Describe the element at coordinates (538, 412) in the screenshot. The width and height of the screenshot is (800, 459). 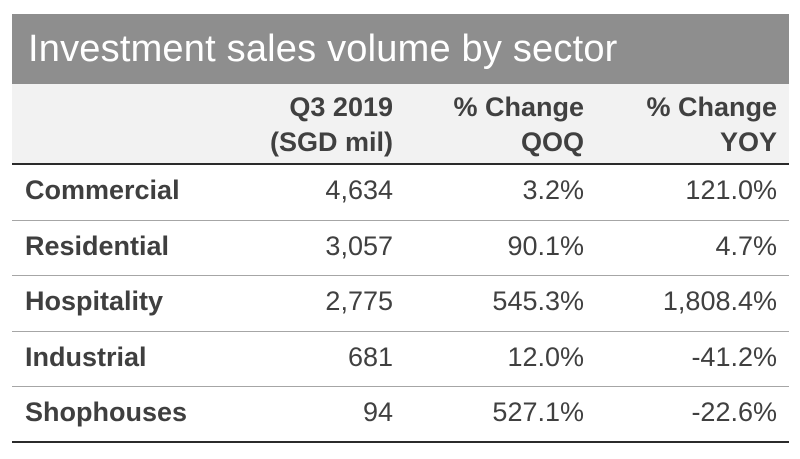
I see `qoq-cell: 527.1%` at that location.